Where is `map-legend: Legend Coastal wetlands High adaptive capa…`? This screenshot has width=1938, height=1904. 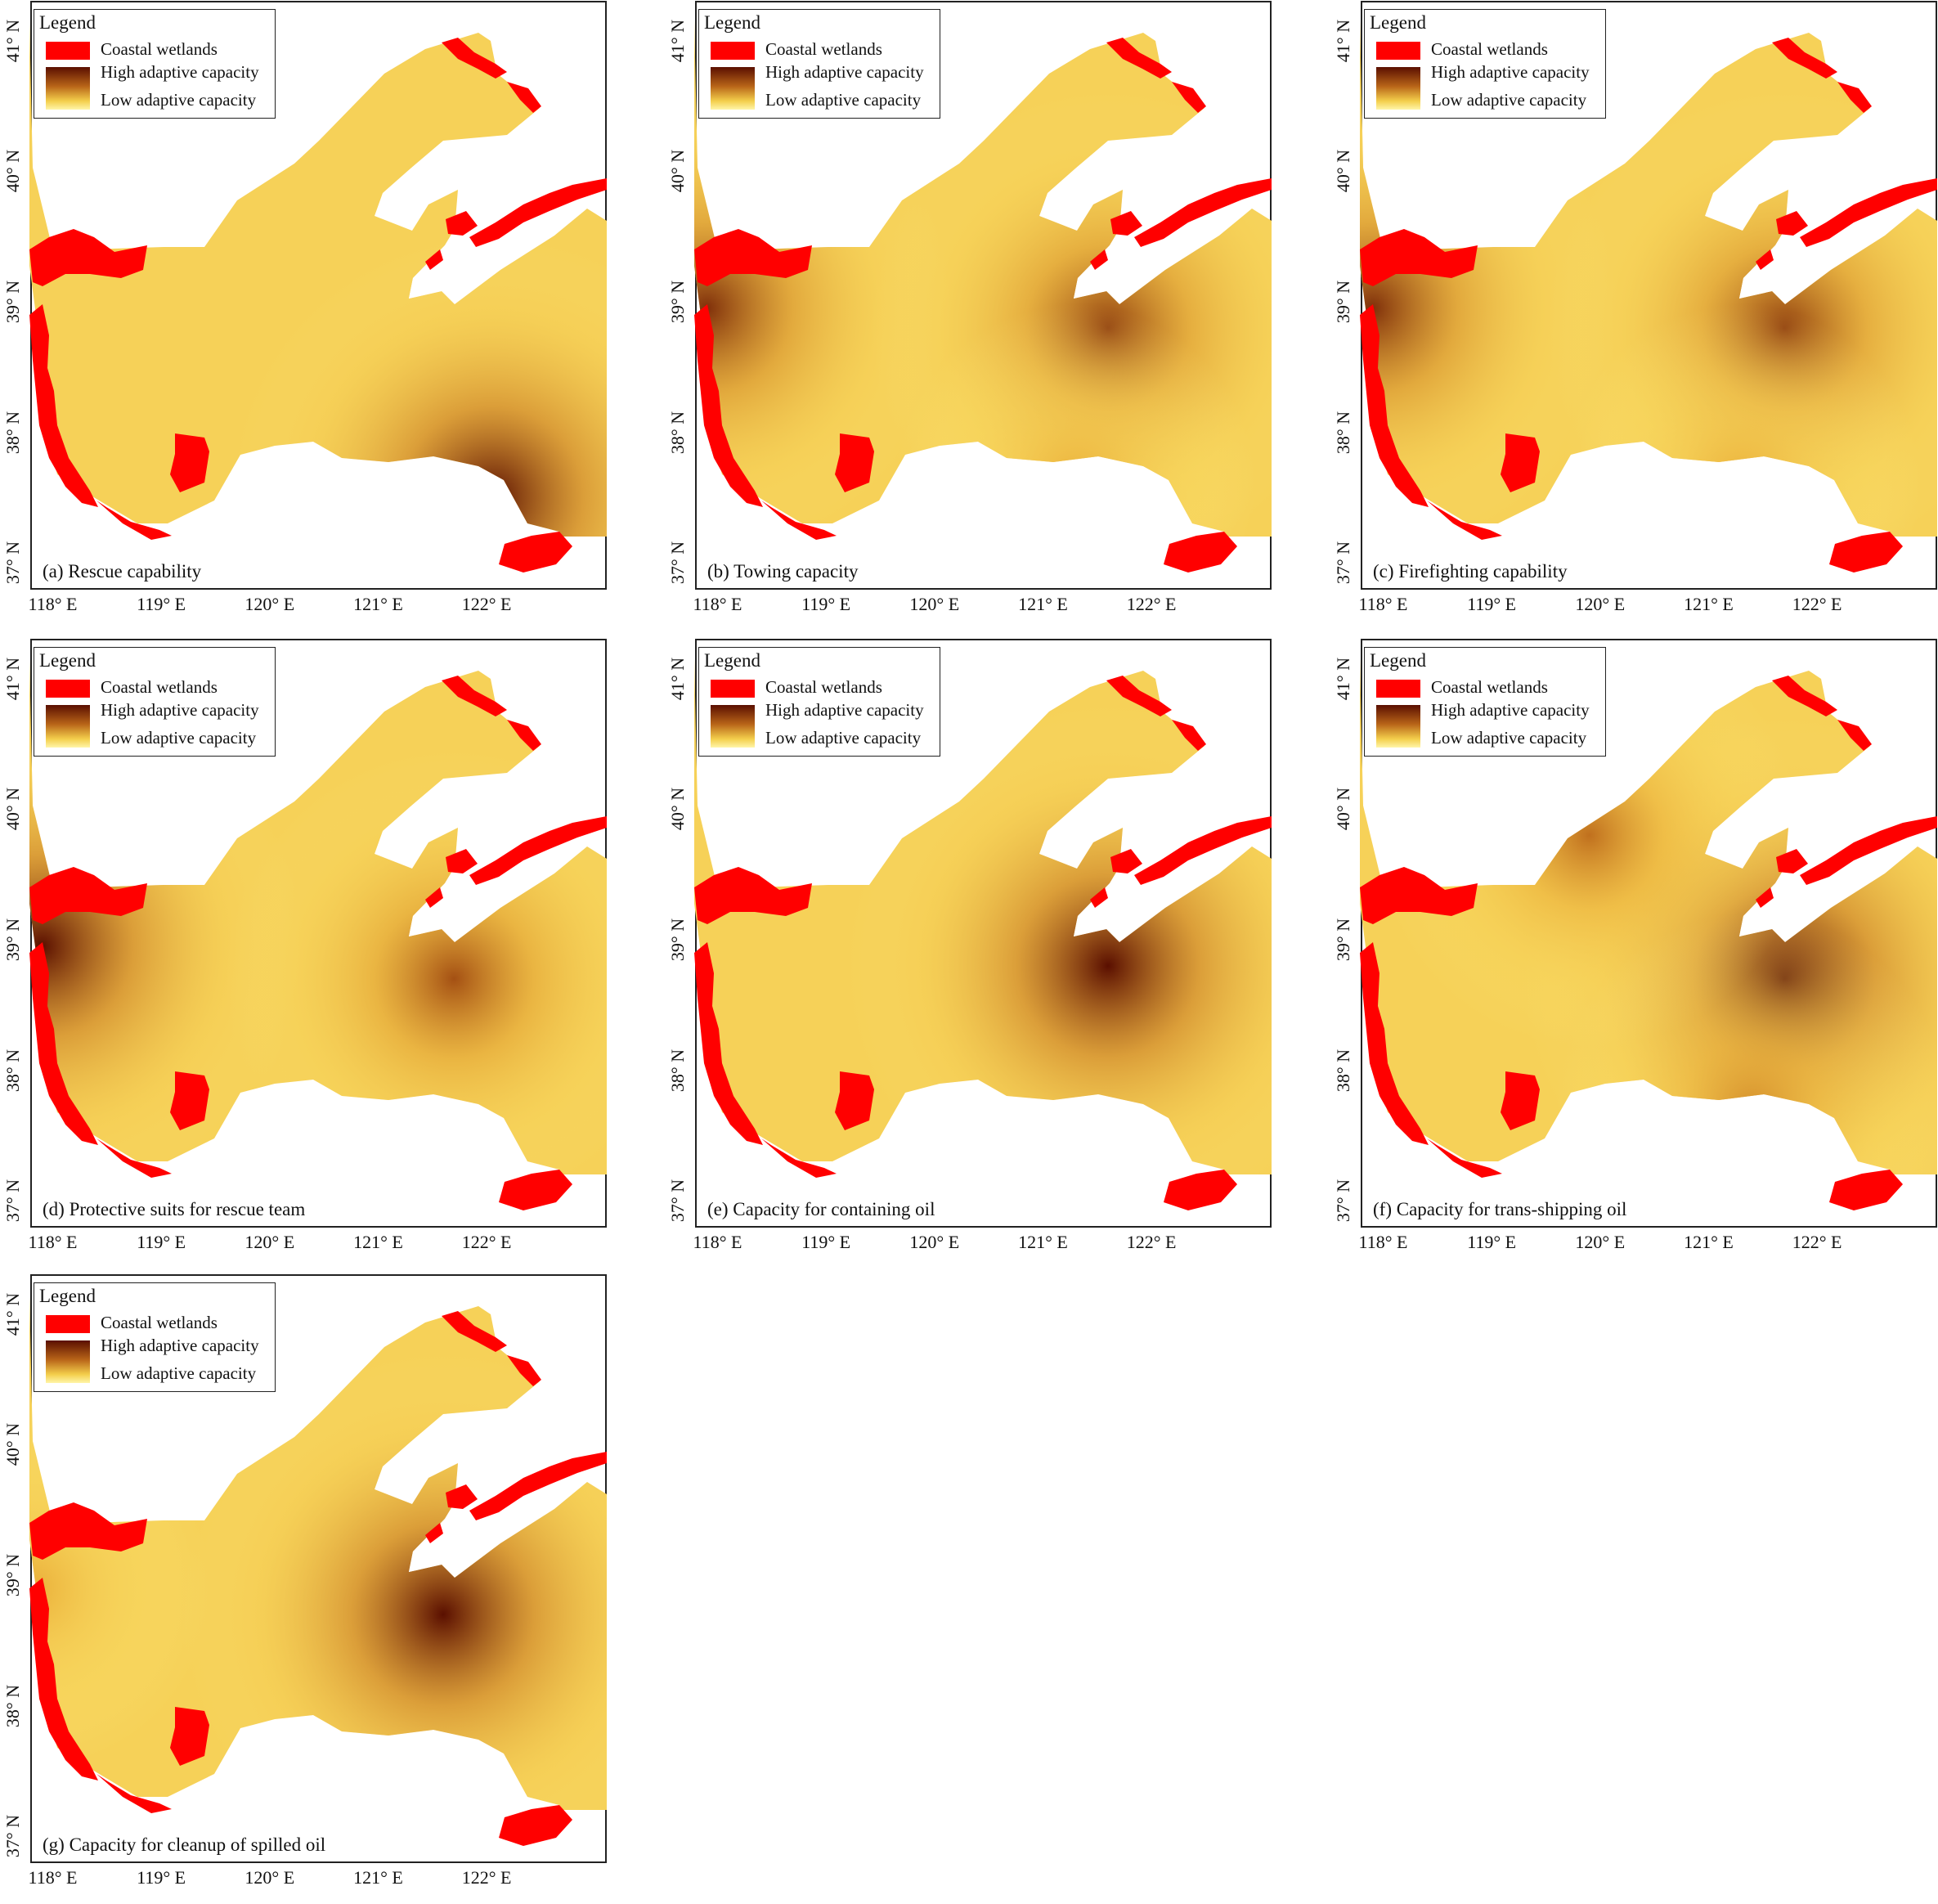
map-legend: Legend Coastal wetlands High adaptive capa… is located at coordinates (155, 1337).